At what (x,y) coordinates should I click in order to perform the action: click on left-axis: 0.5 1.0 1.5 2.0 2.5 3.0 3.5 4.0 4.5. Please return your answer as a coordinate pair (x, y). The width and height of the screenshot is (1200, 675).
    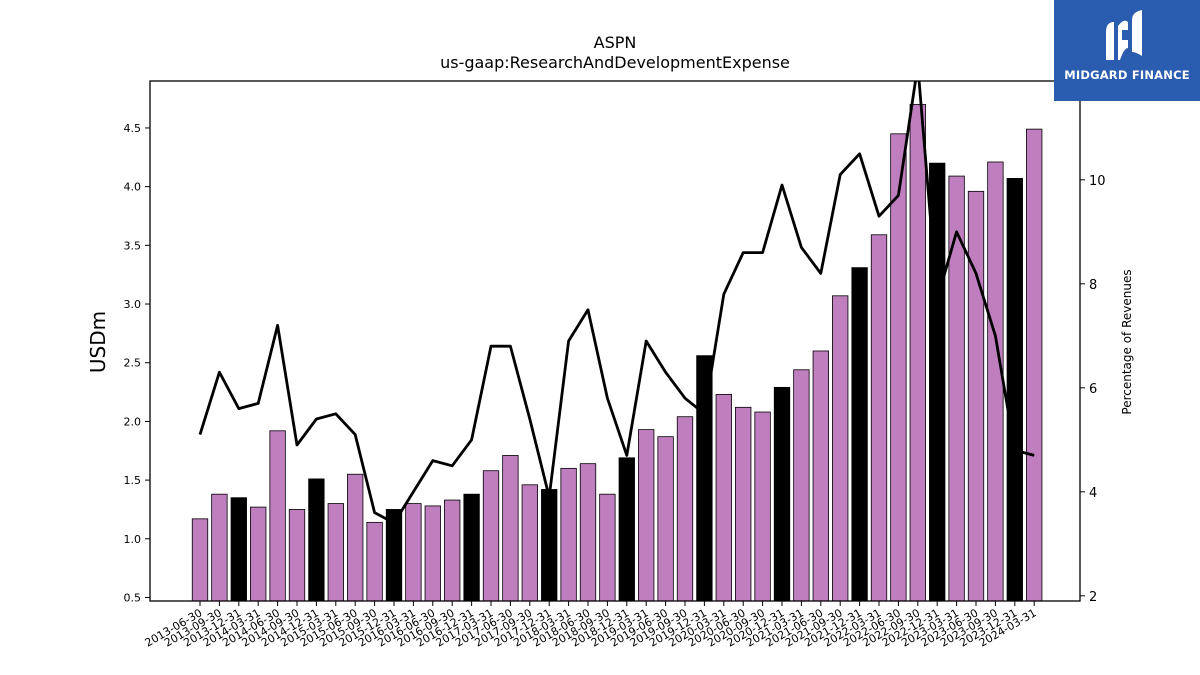
    Looking at the image, I should click on (137, 363).